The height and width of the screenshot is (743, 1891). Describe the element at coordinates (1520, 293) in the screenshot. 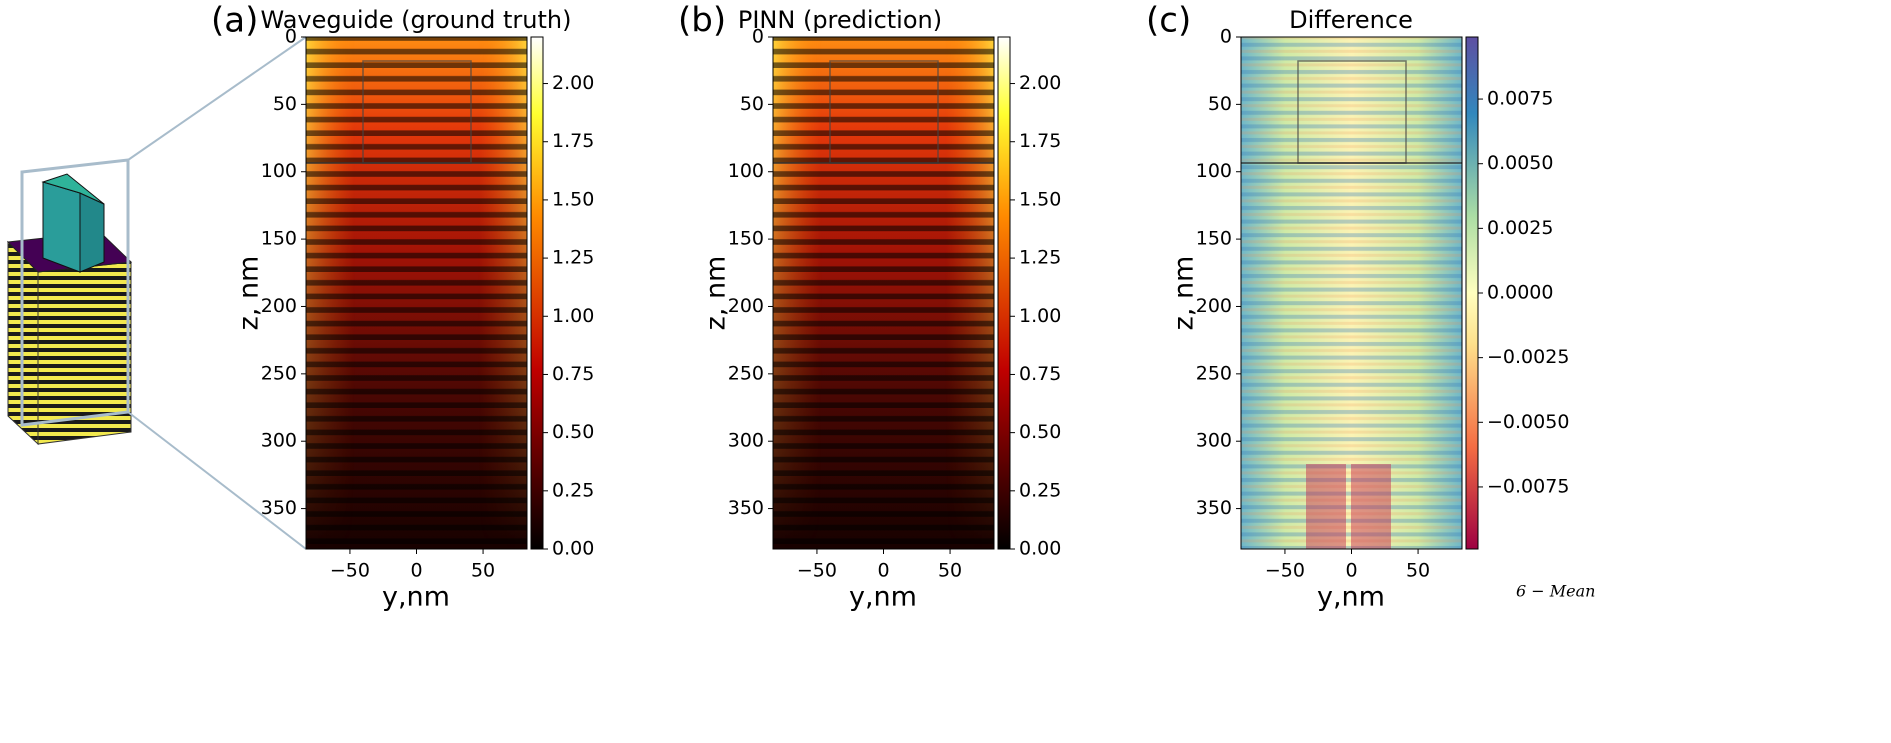

I see `colorbar-tick-label: 0.0000` at that location.